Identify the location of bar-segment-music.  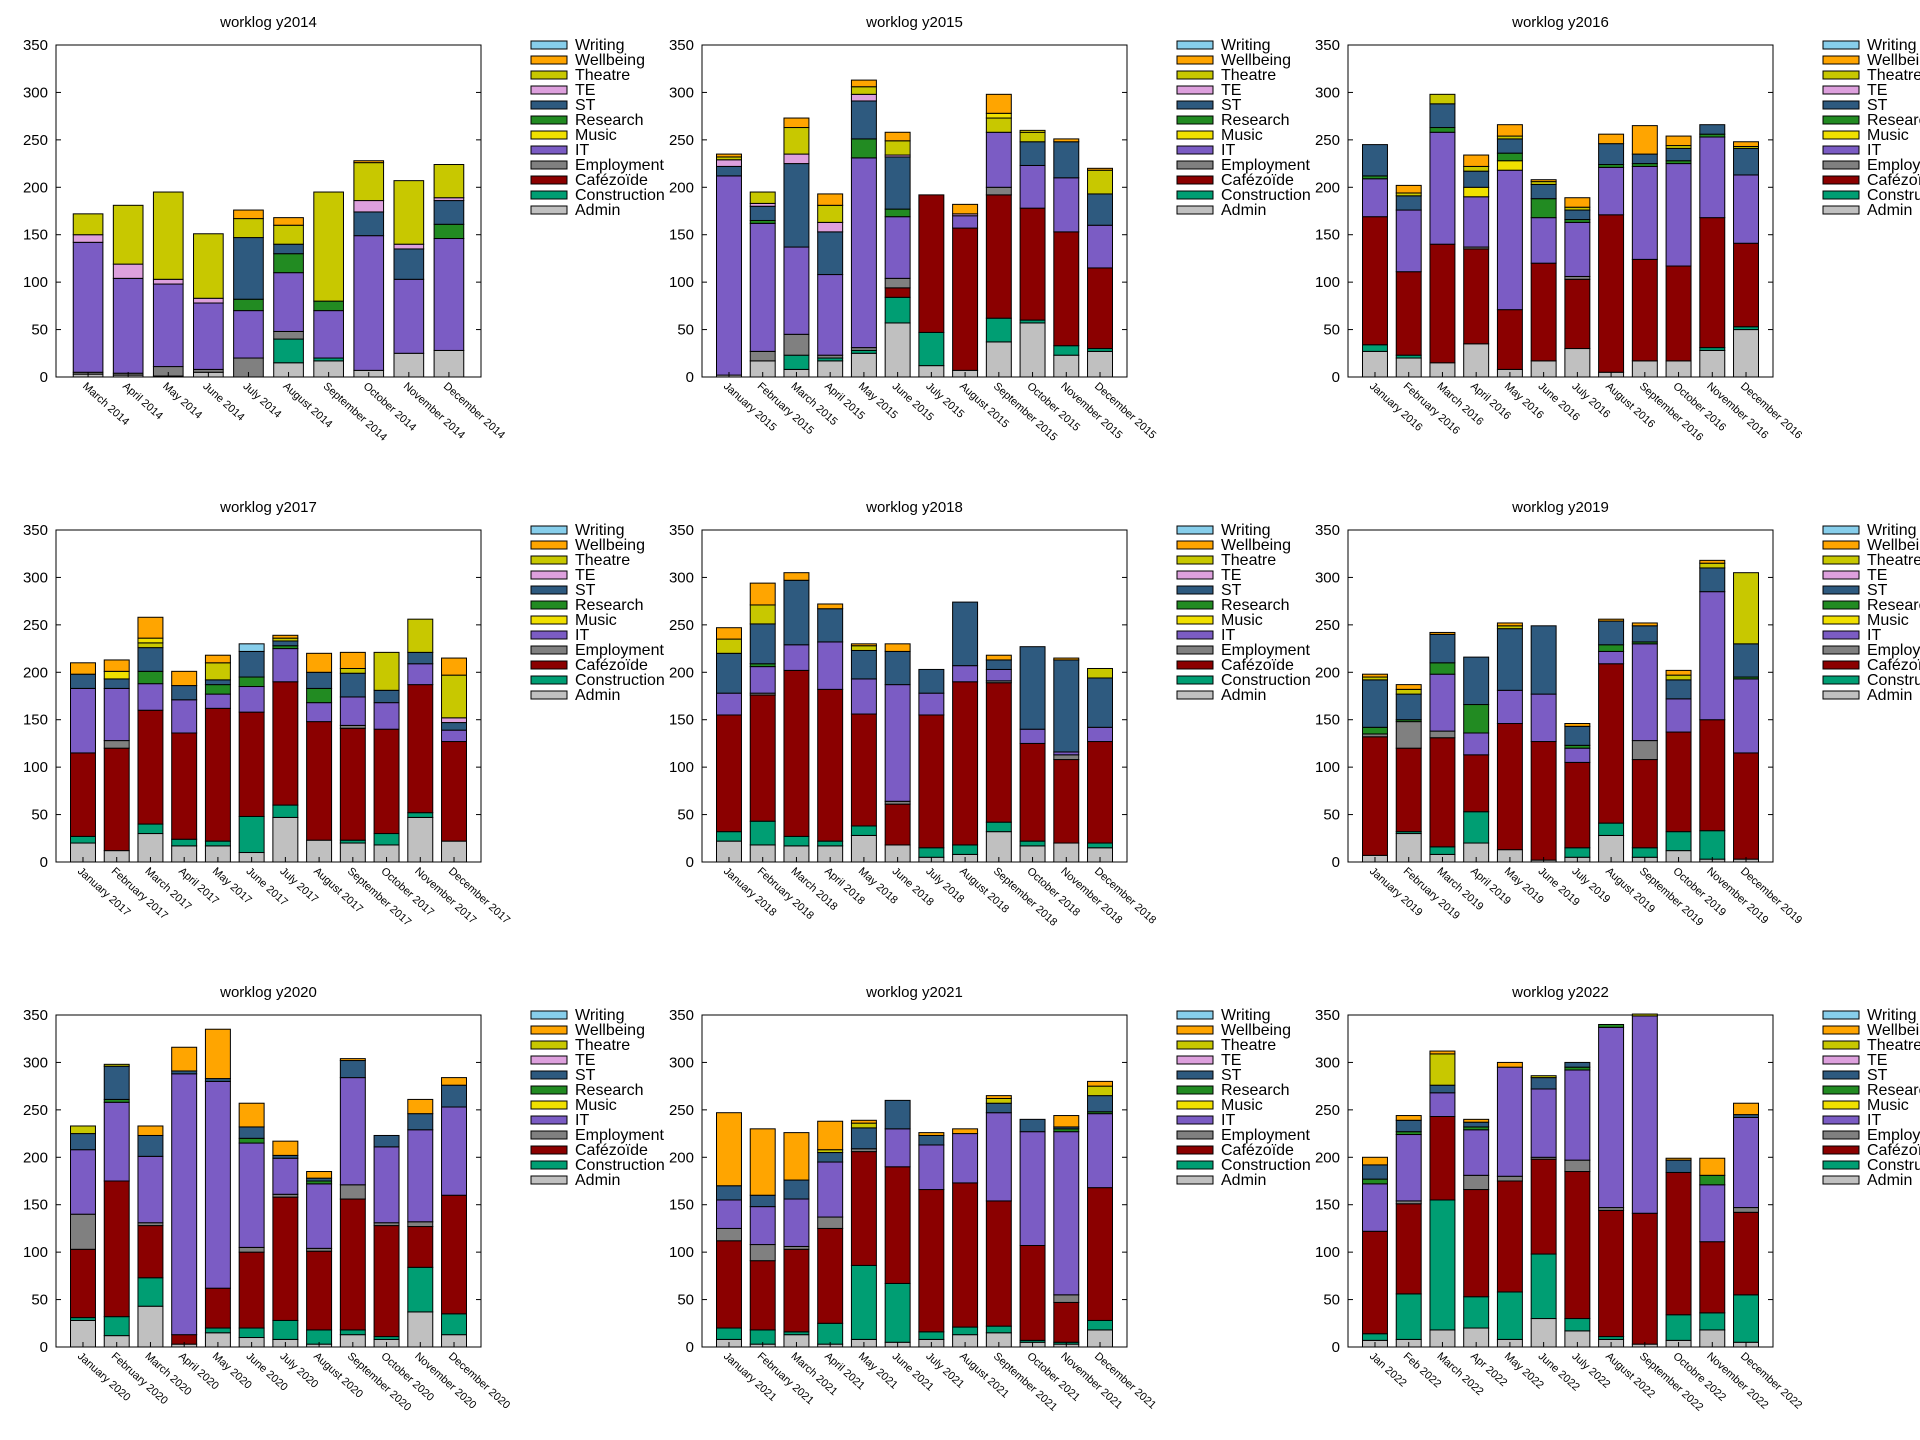
(1476, 192).